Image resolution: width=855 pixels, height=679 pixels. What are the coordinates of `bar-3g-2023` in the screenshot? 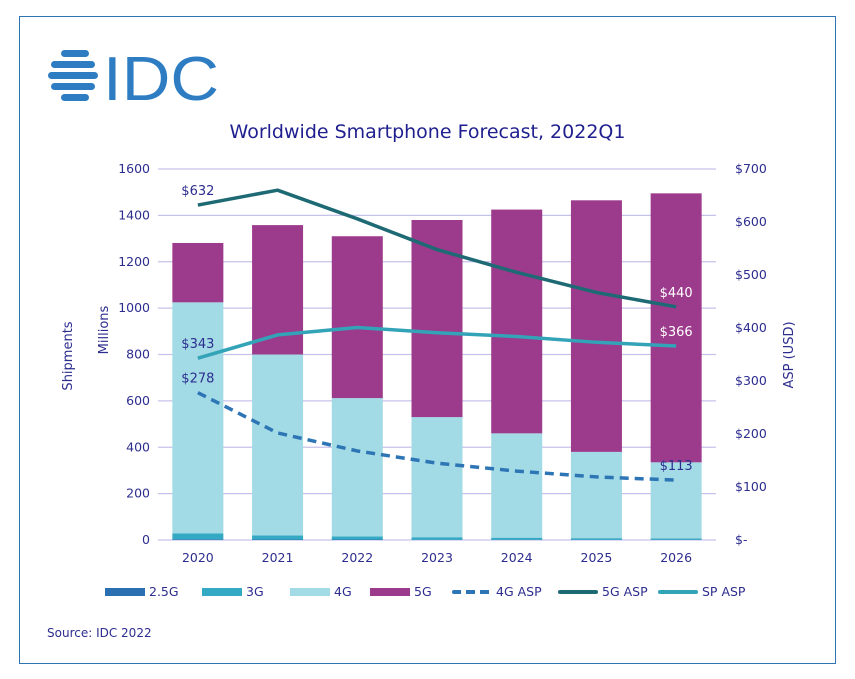 It's located at (437, 538).